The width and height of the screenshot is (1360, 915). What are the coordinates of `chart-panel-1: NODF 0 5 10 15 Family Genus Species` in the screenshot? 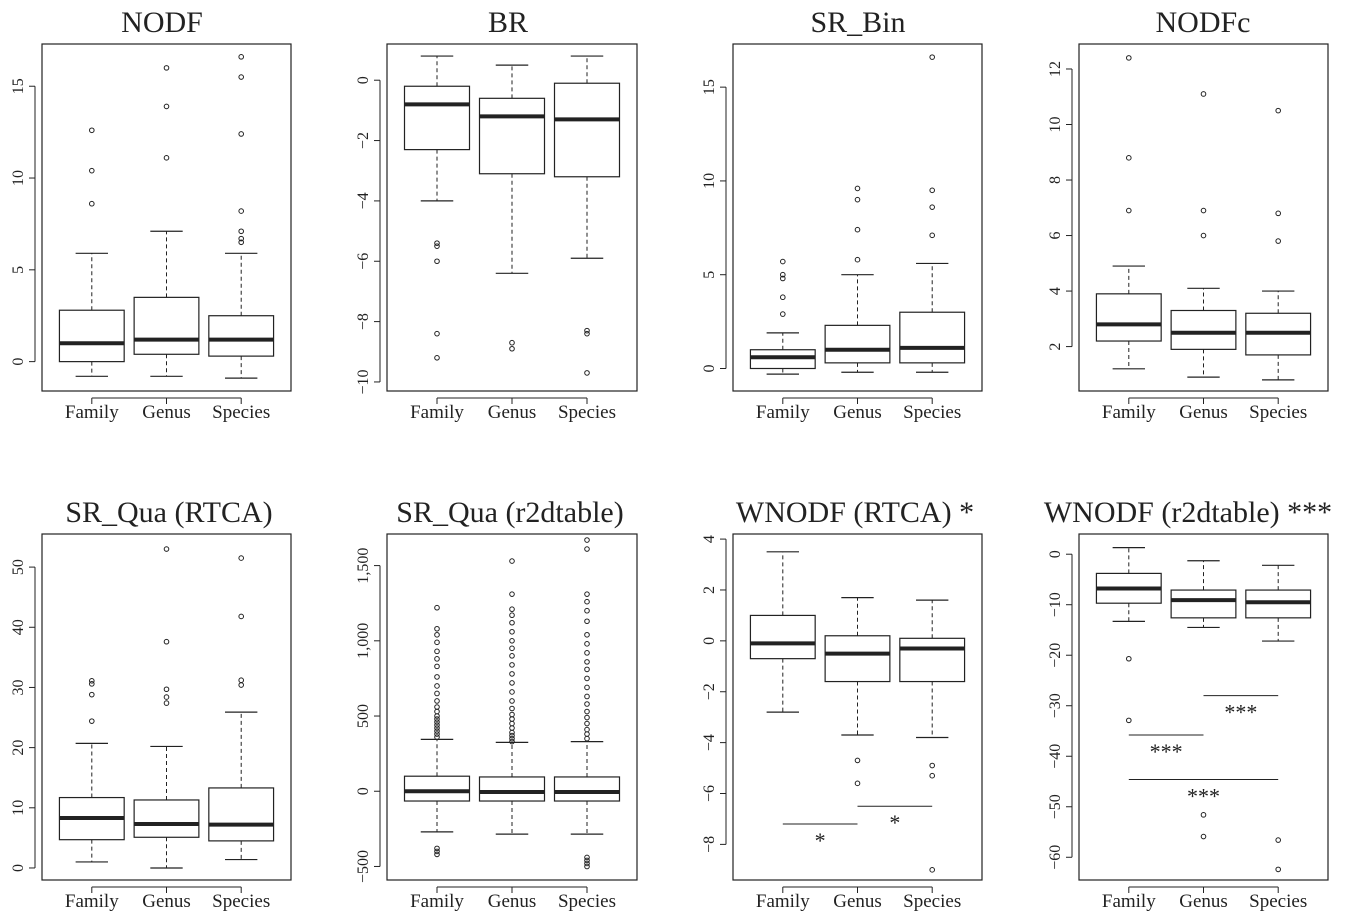 It's located at (151, 214).